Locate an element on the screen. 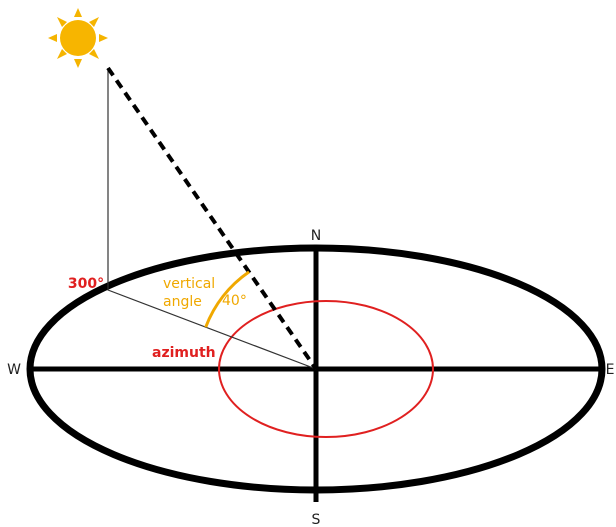 Image resolution: width=616 pixels, height=527 pixels. sun is located at coordinates (78, 38).